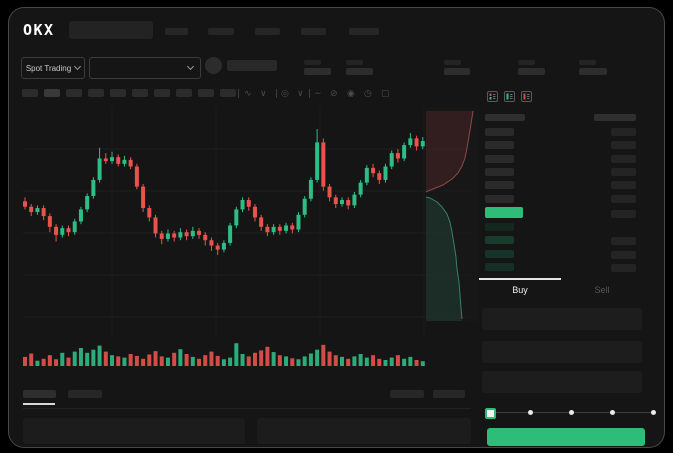 This screenshot has width=673, height=453. Describe the element at coordinates (492, 96) in the screenshot. I see `orderbook-combined-icon` at that location.